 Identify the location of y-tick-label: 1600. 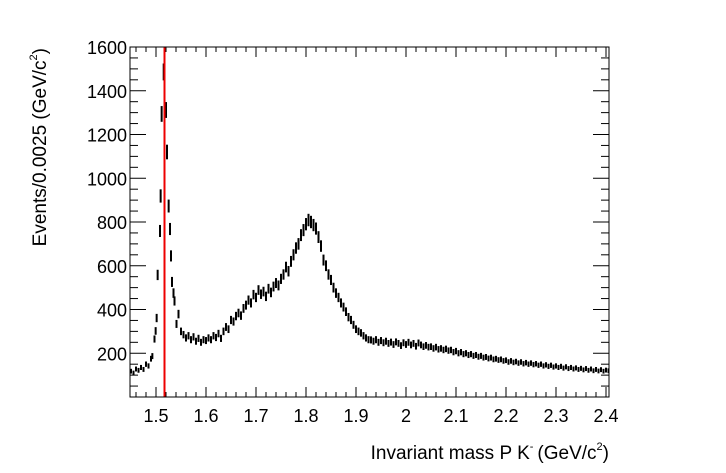
(107, 48).